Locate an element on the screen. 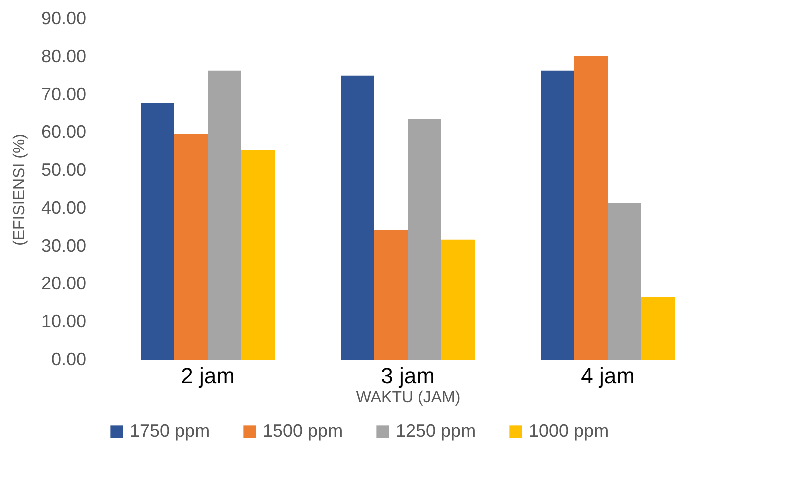  x-tick-label: 4 jam is located at coordinates (608, 376).